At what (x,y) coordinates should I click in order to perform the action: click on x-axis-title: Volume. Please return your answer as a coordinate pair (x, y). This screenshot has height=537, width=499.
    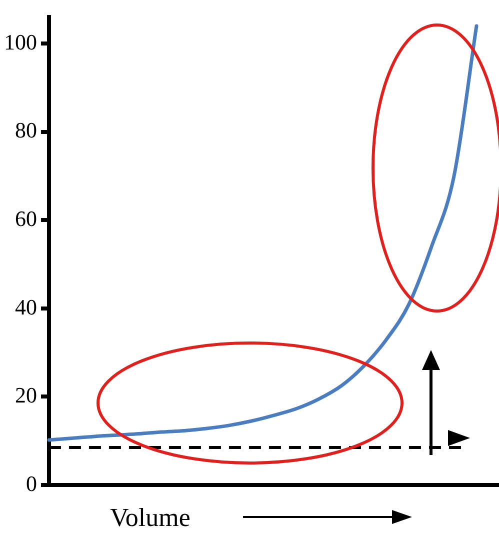
    Looking at the image, I should click on (150, 518).